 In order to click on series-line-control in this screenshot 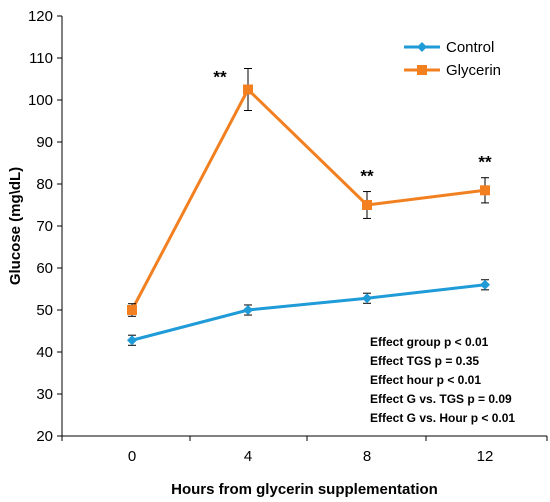, I will do `click(308, 312)`.